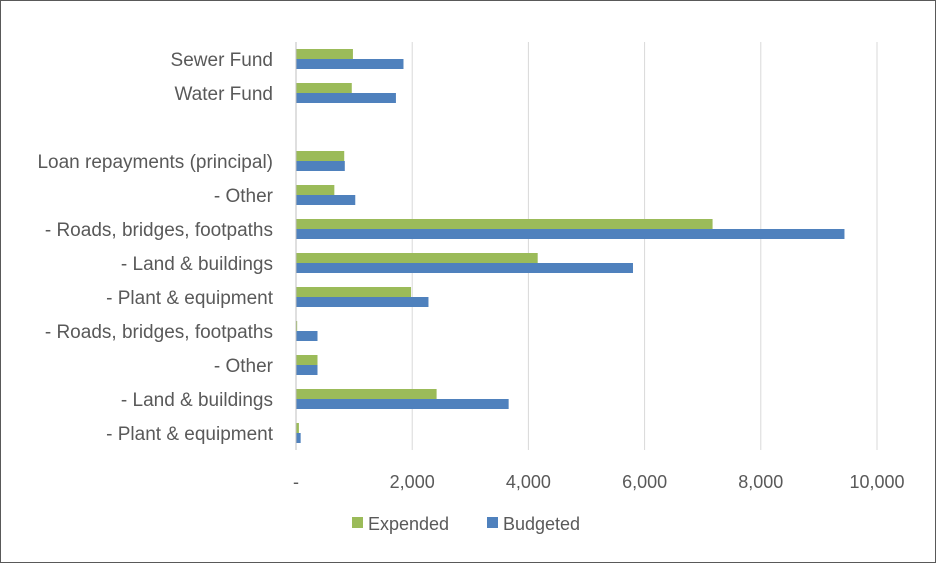 This screenshot has height=563, width=936. Describe the element at coordinates (357, 522) in the screenshot. I see `legend-swatch-expended` at that location.